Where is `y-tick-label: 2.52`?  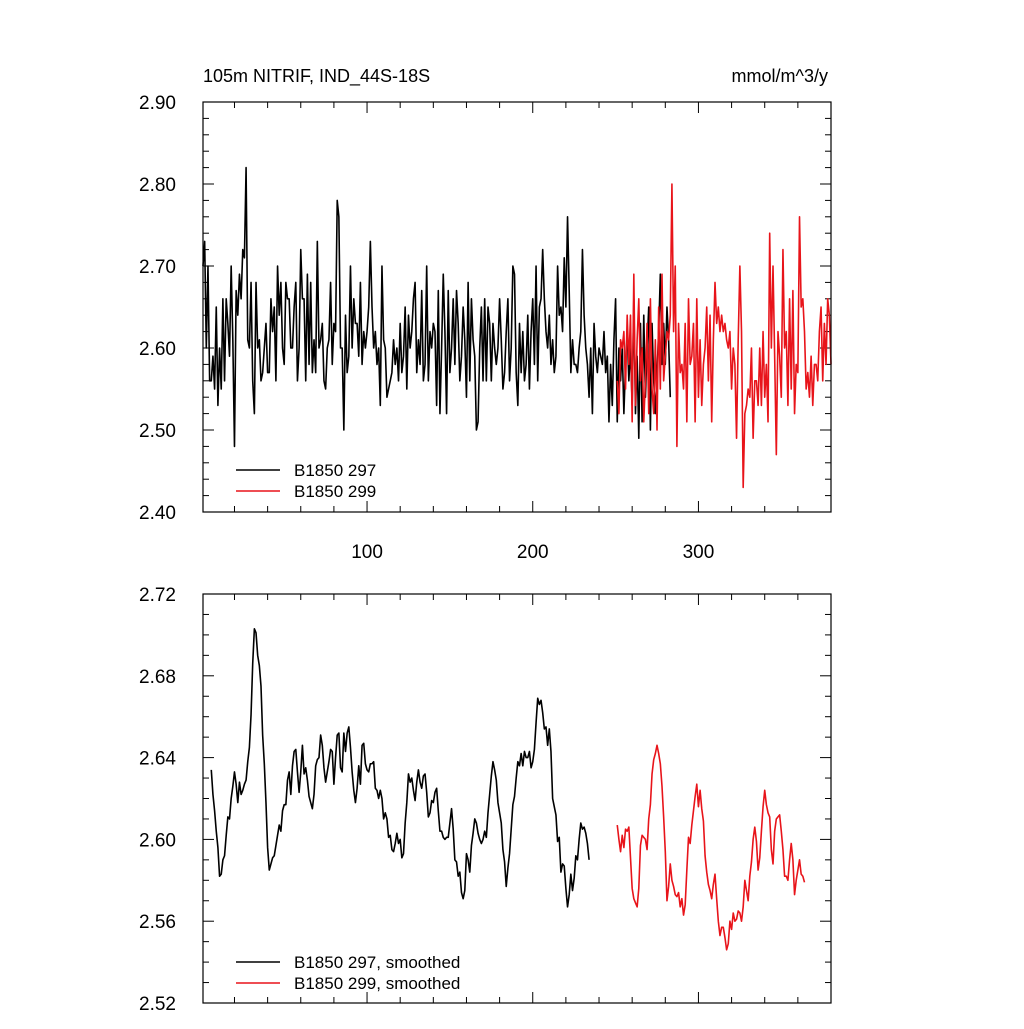
y-tick-label: 2.52 is located at coordinates (157, 1004).